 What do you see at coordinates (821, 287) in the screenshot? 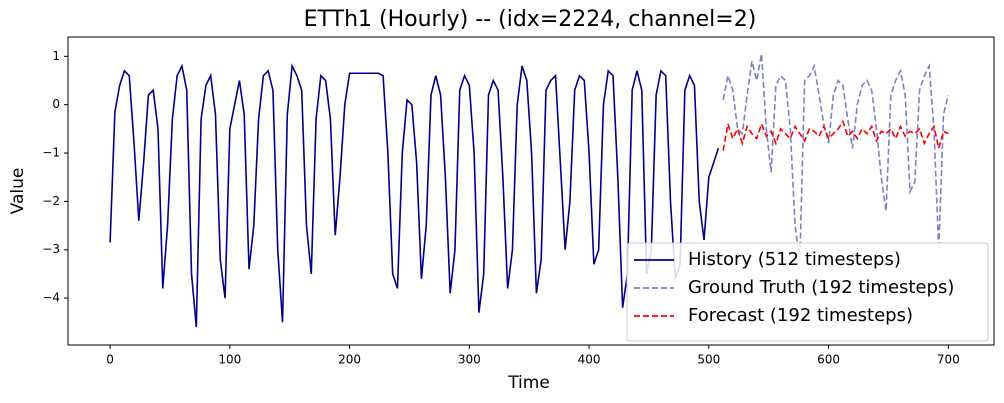
I see `legend-label: Ground Truth (192 timesteps)` at bounding box center [821, 287].